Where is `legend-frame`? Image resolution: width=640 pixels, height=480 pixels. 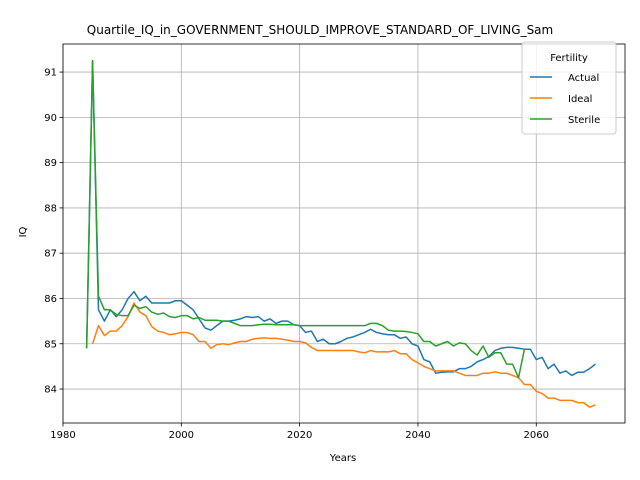 legend-frame is located at coordinates (569, 88).